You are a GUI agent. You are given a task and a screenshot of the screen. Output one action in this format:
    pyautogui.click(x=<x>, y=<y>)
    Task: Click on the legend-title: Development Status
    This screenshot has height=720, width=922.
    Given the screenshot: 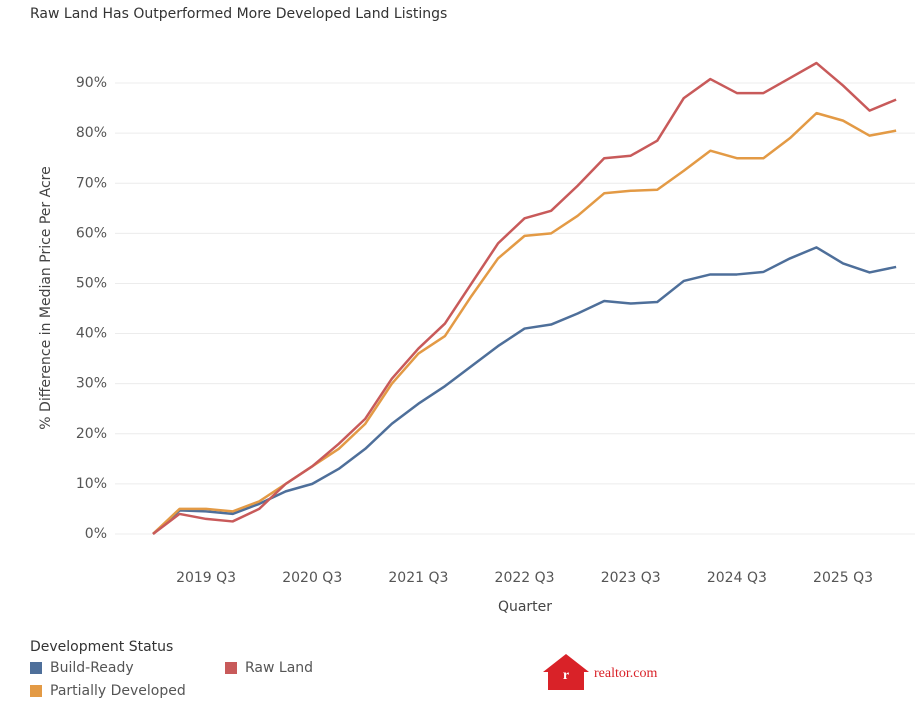 What is the action you would take?
    pyautogui.click(x=101, y=647)
    